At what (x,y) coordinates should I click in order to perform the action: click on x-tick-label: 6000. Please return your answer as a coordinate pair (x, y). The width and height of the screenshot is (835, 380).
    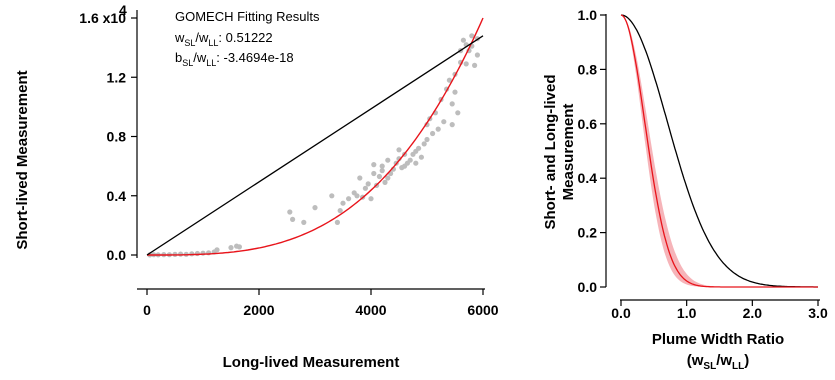
    Looking at the image, I should click on (482, 310).